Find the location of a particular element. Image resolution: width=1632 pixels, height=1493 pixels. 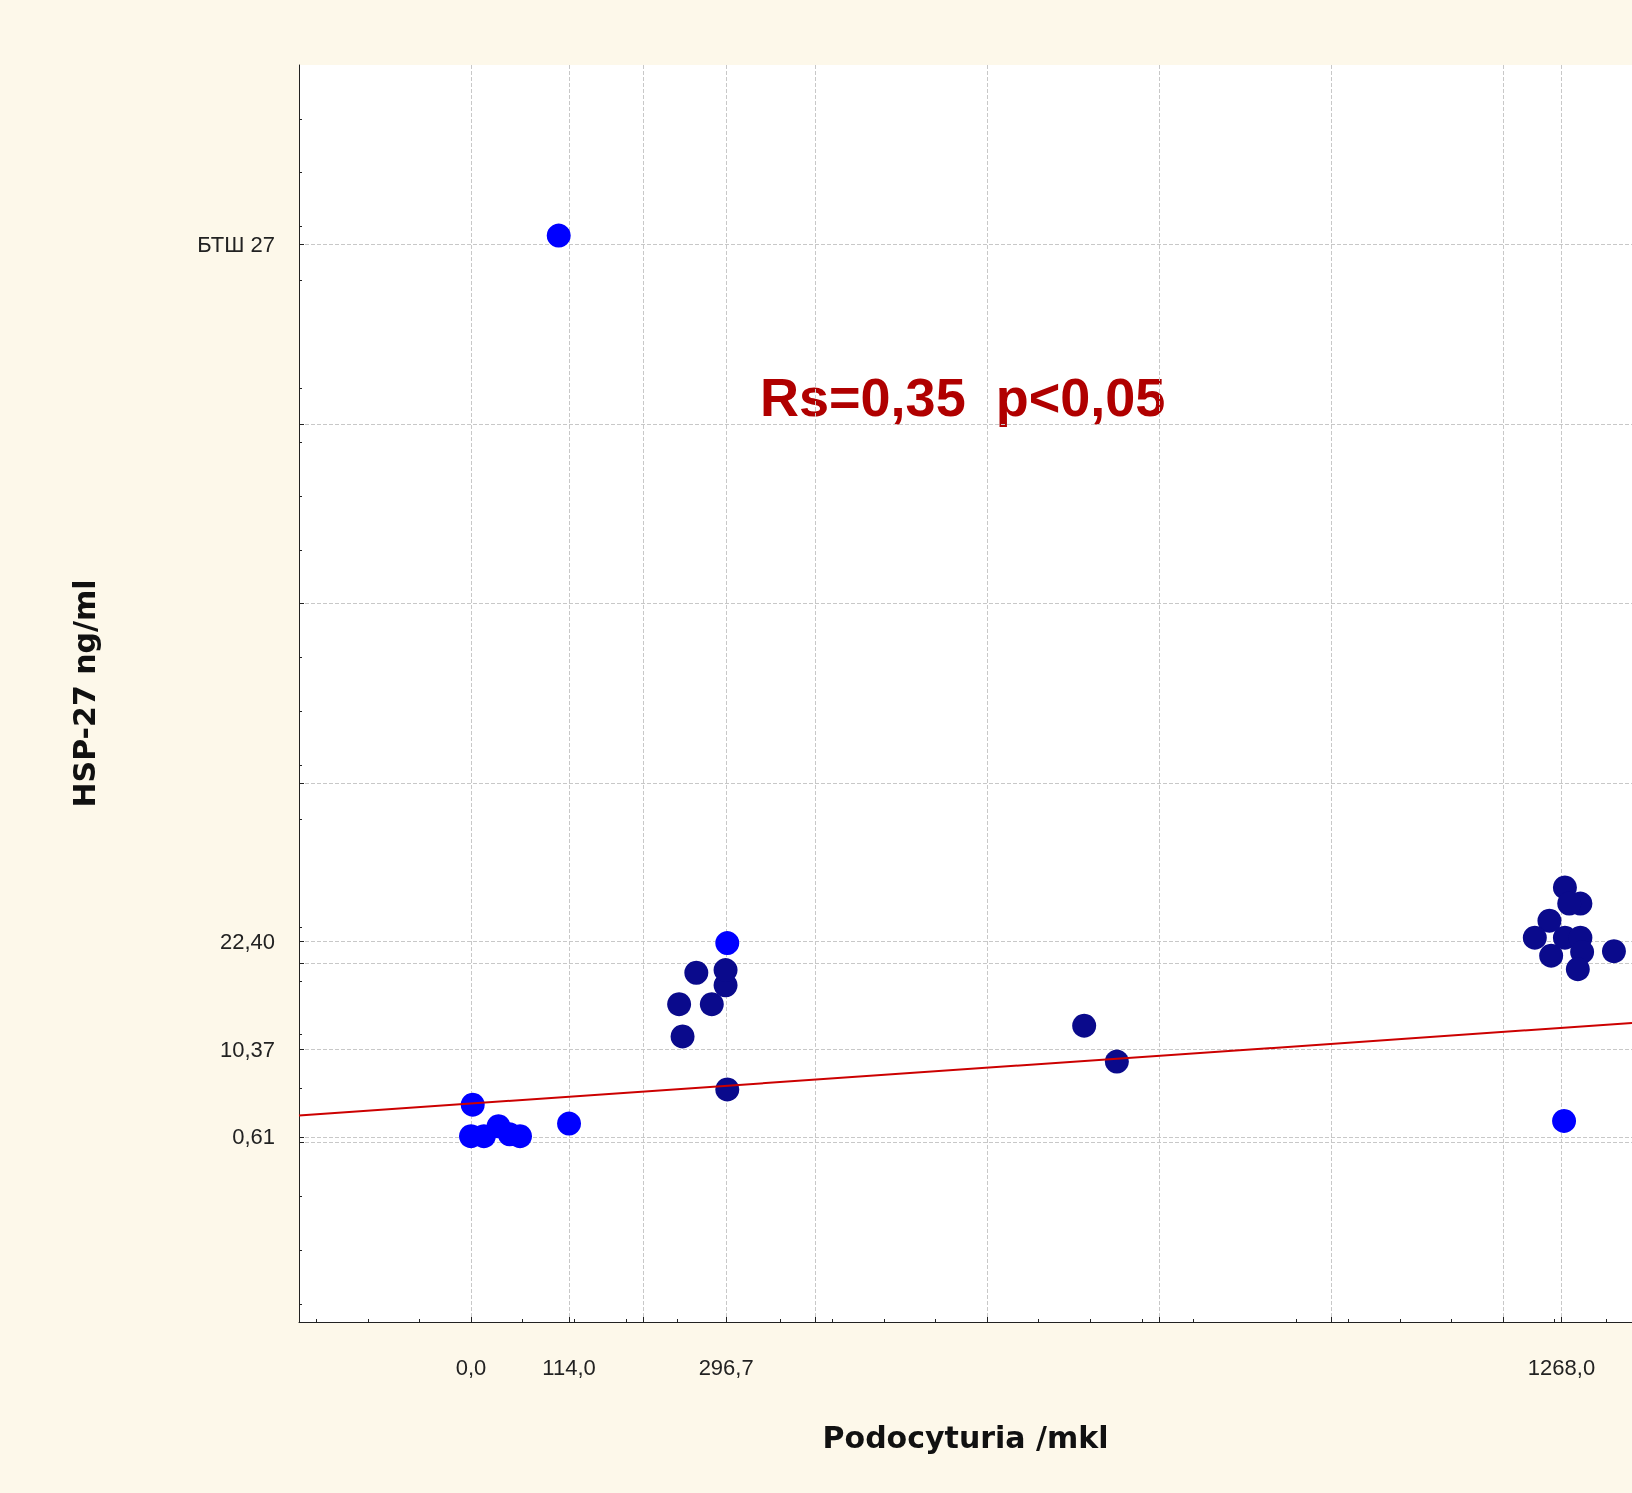

x-tick-label: 1268,0 is located at coordinates (1561, 1367).